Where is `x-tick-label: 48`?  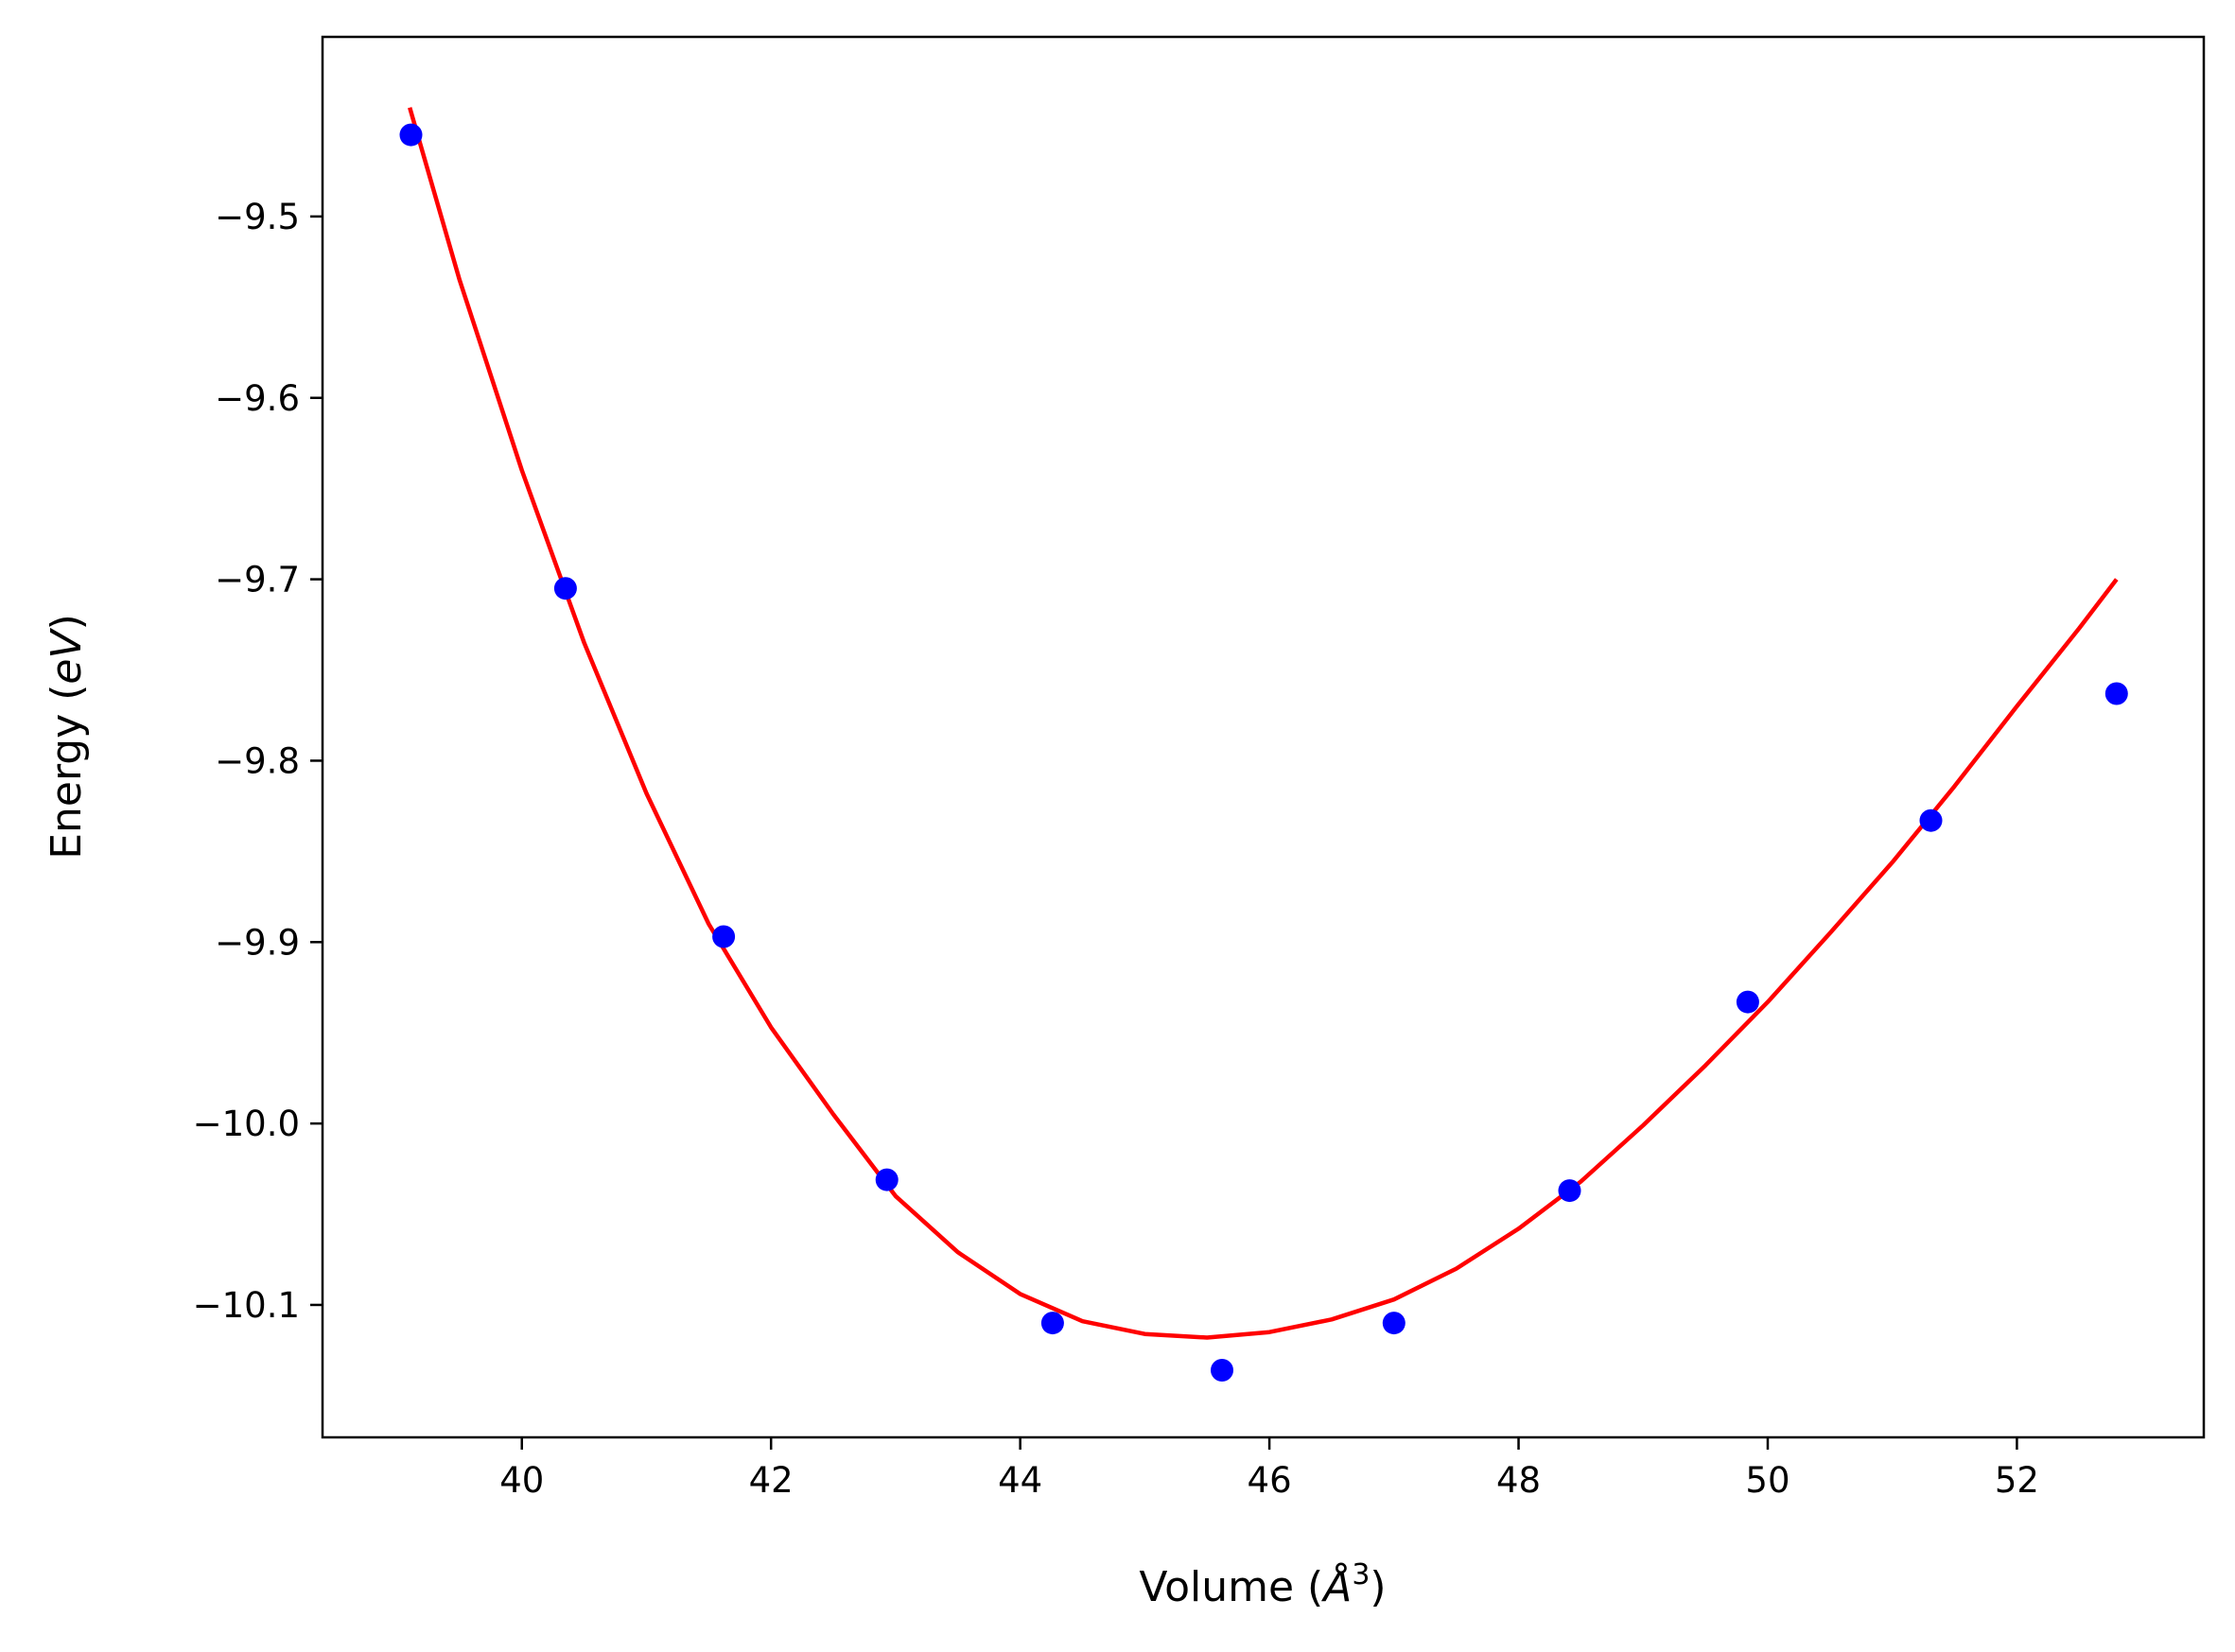 x-tick-label: 48 is located at coordinates (1518, 1481).